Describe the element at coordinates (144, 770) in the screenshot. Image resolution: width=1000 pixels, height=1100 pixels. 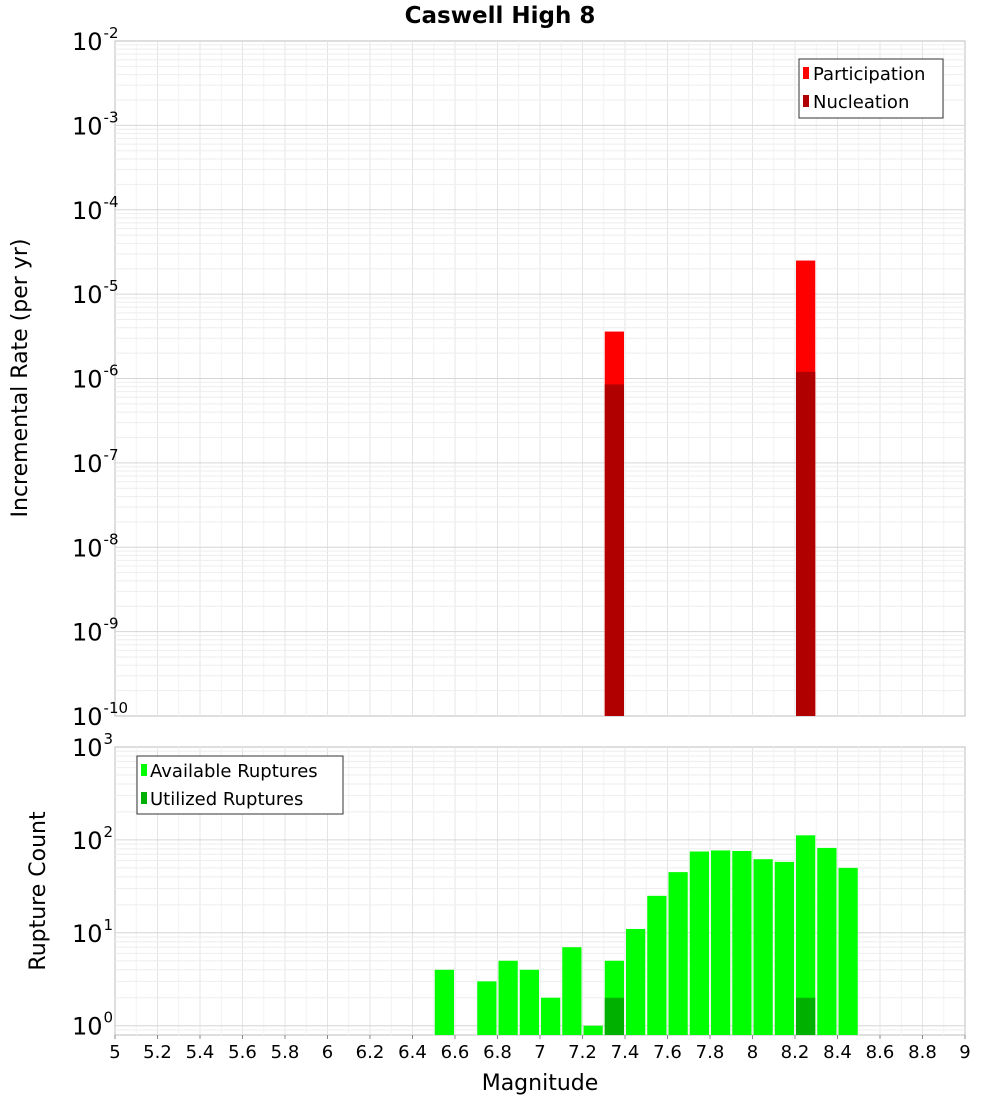
I see `legend-available-swatch` at that location.